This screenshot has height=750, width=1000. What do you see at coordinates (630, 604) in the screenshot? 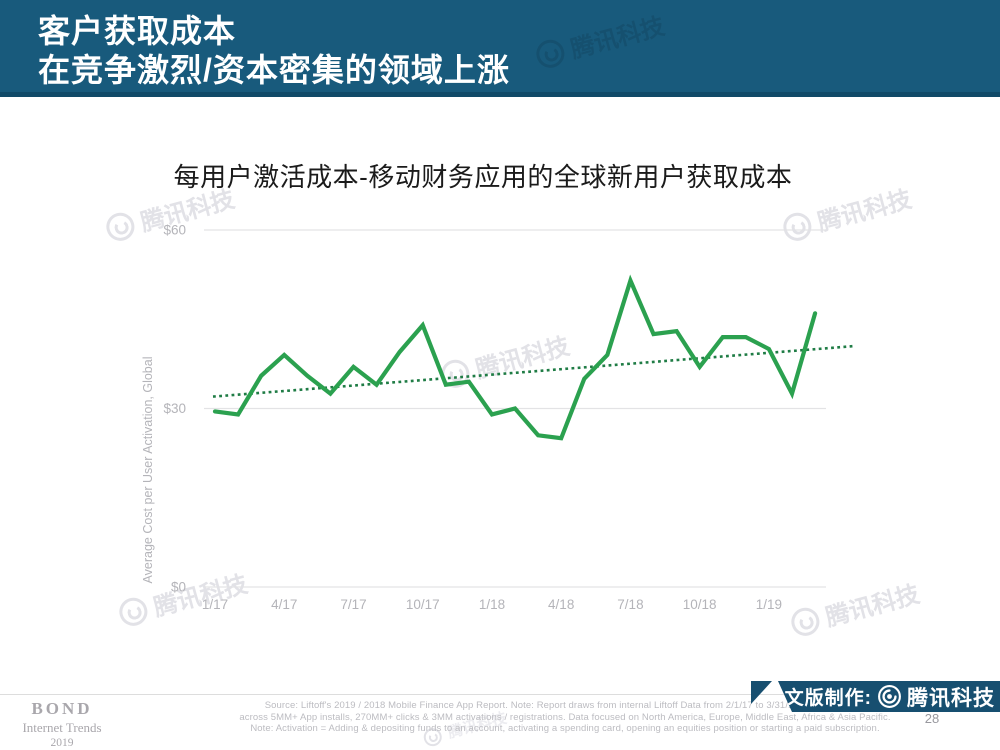
I see `svg-text: 7/18` at bounding box center [630, 604].